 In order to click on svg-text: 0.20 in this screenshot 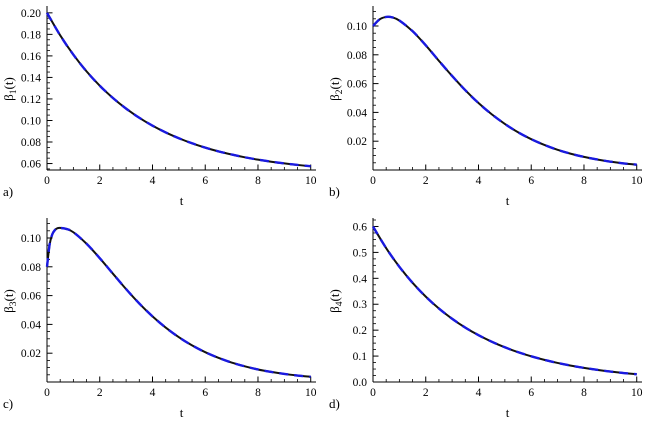, I will do `click(31, 14)`.